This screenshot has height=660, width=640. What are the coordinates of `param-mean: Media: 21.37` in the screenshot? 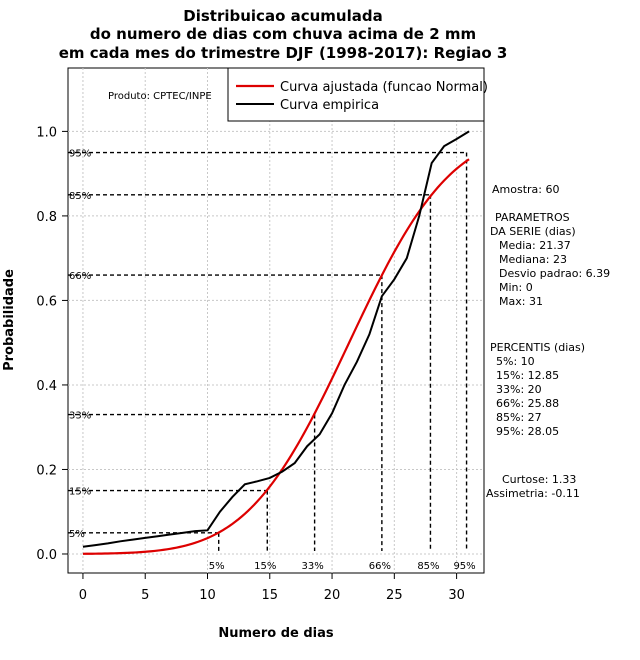 It's located at (535, 245).